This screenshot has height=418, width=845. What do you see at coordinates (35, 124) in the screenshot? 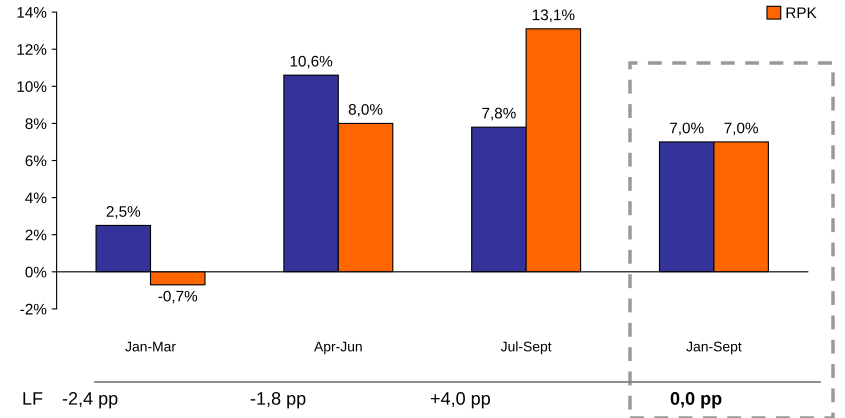
I see `y-tick-label: 8%` at bounding box center [35, 124].